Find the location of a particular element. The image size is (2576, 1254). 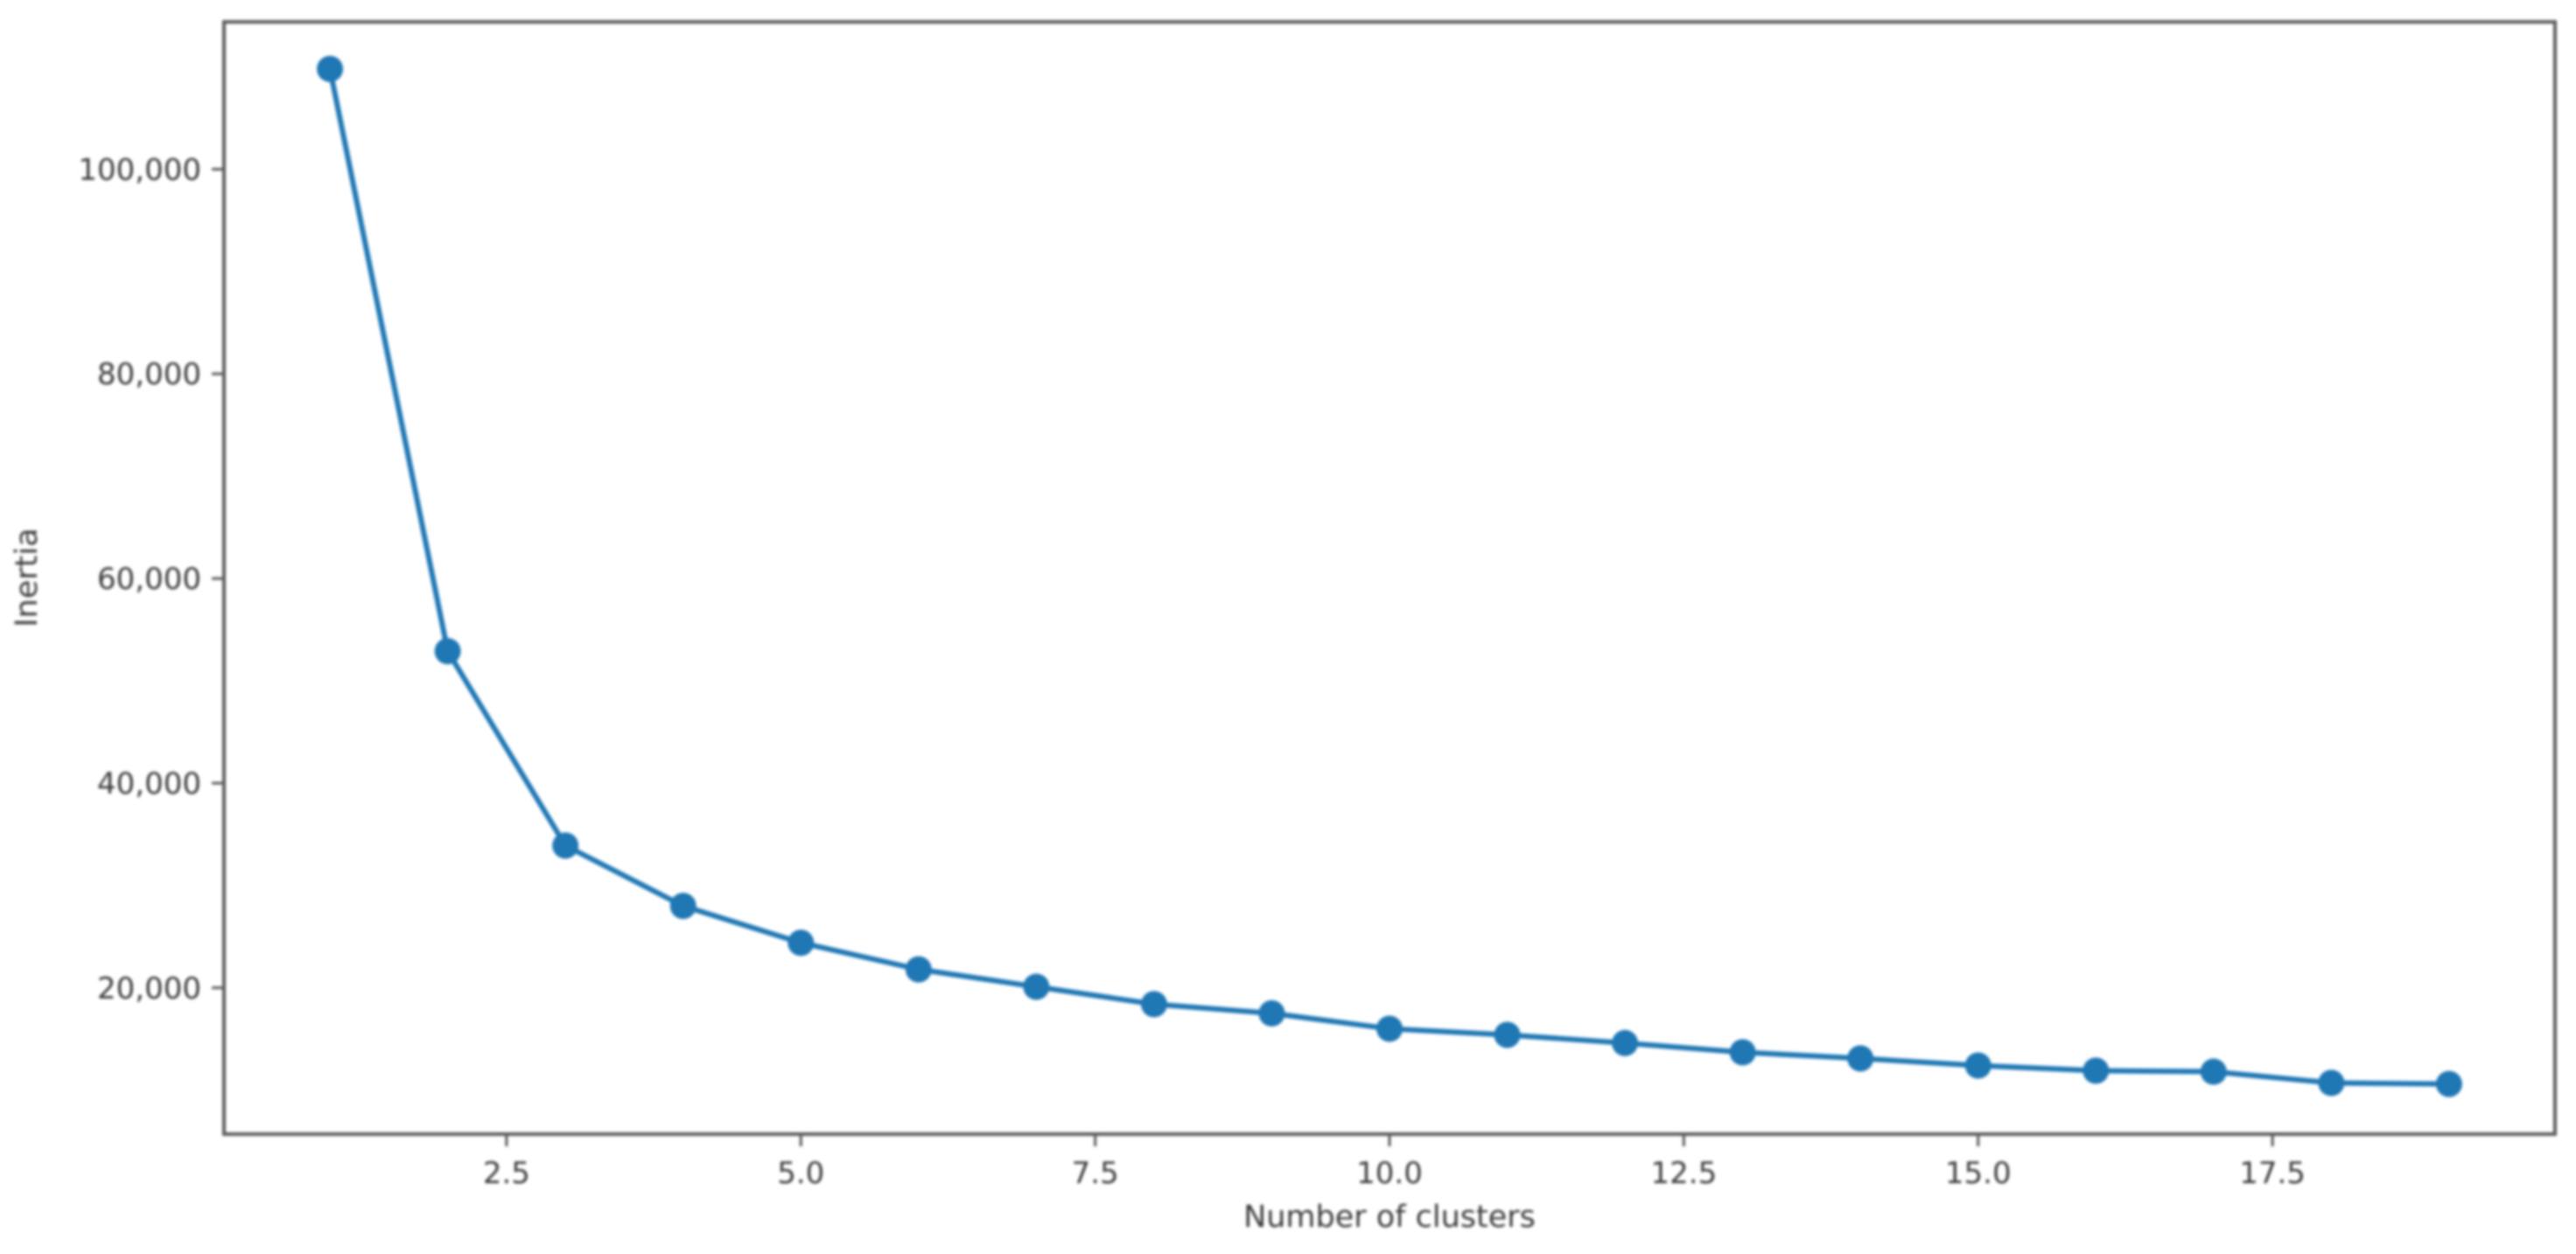

x-tick-label: 12.5 is located at coordinates (1684, 1173).